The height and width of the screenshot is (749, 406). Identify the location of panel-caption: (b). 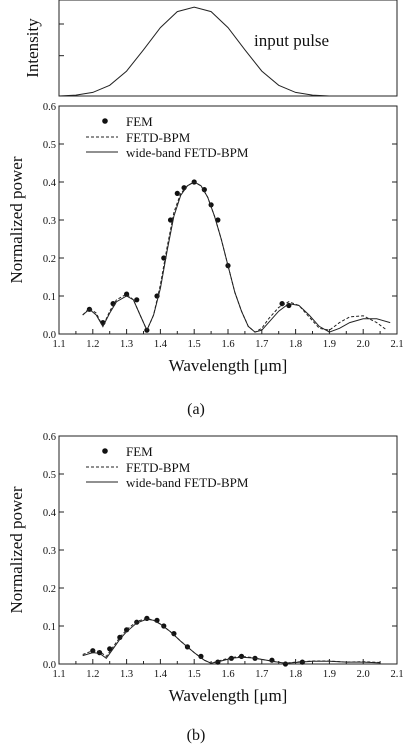
(196, 735).